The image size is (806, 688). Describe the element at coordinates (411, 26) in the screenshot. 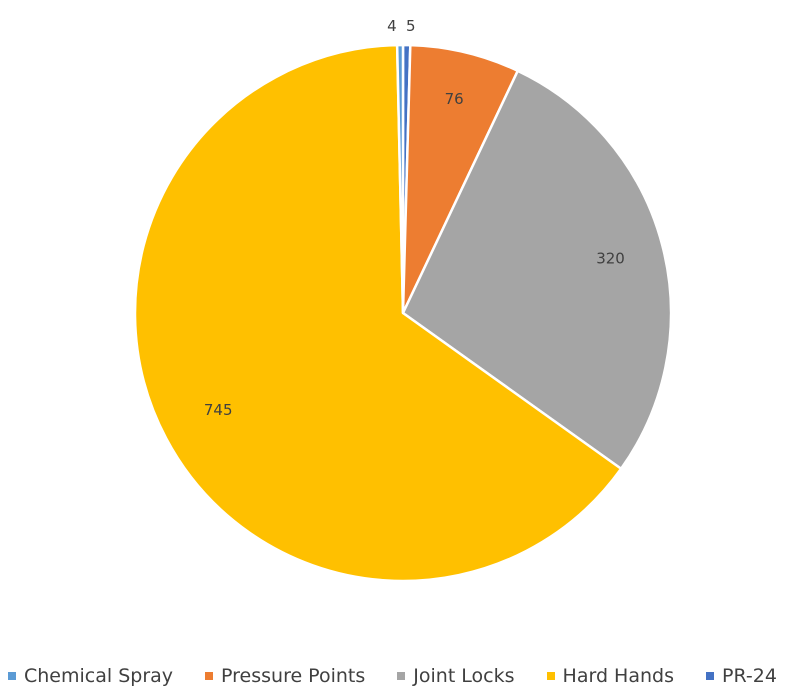

I see `data-label-pr-24: 5` at that location.